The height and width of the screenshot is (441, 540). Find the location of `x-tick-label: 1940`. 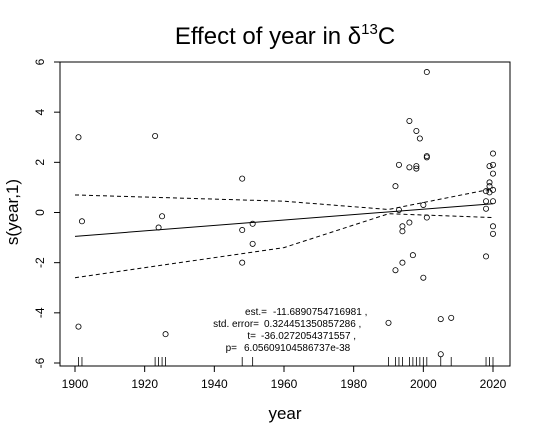

x-tick-label: 1940 is located at coordinates (214, 384).